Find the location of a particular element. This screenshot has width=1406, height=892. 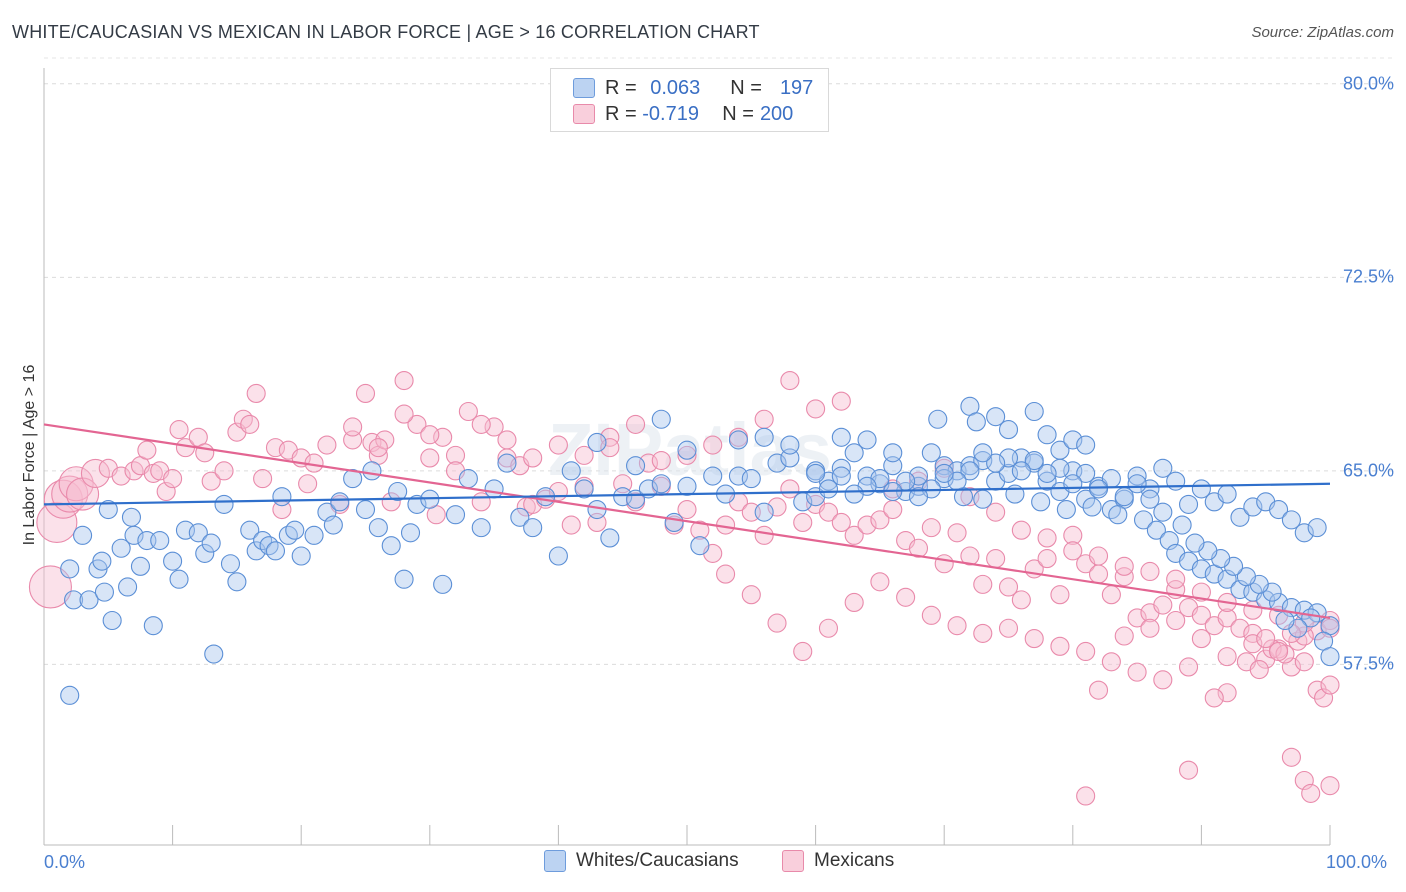

legend-r-value: -0.719 is located at coordinates (670, 113).